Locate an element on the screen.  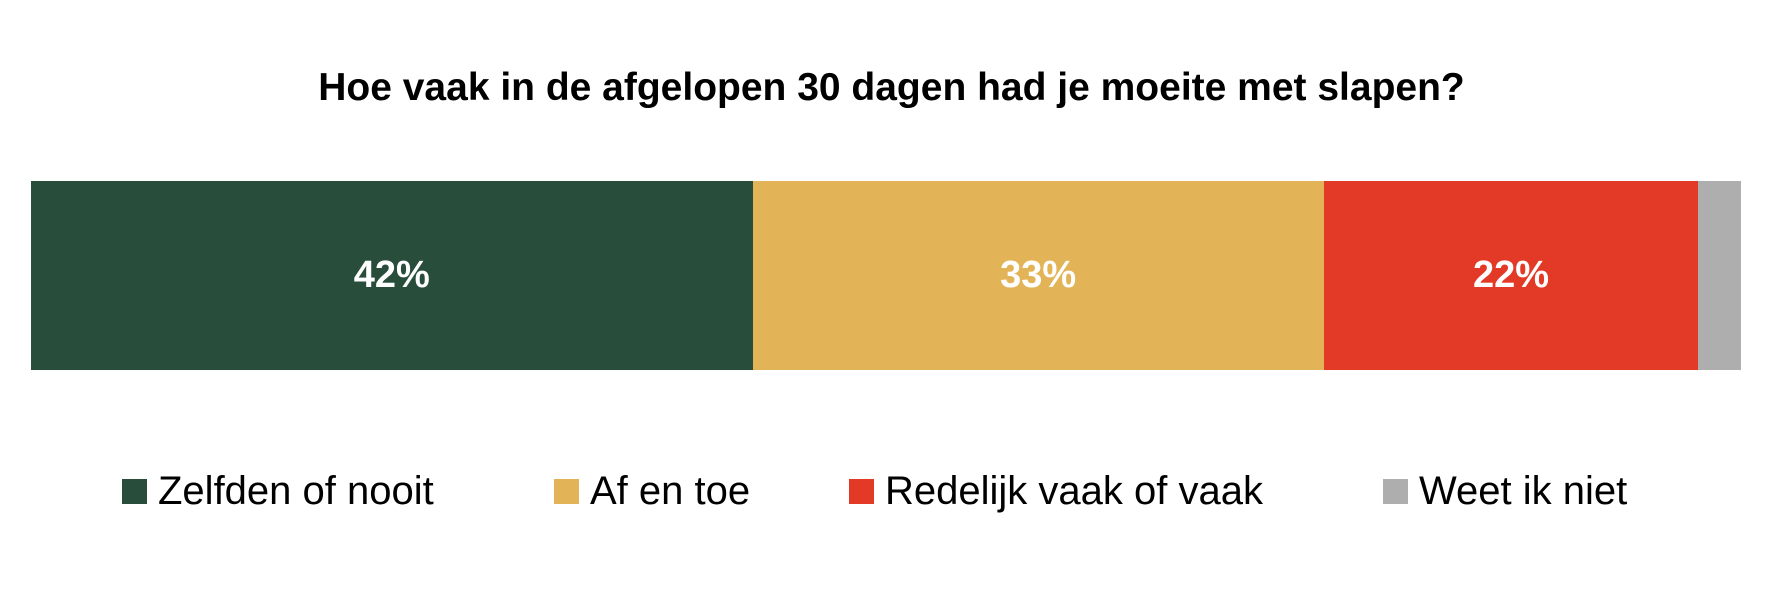
legend-item-zelfden-of-nooit: Zelfden of nooit is located at coordinates (278, 491).